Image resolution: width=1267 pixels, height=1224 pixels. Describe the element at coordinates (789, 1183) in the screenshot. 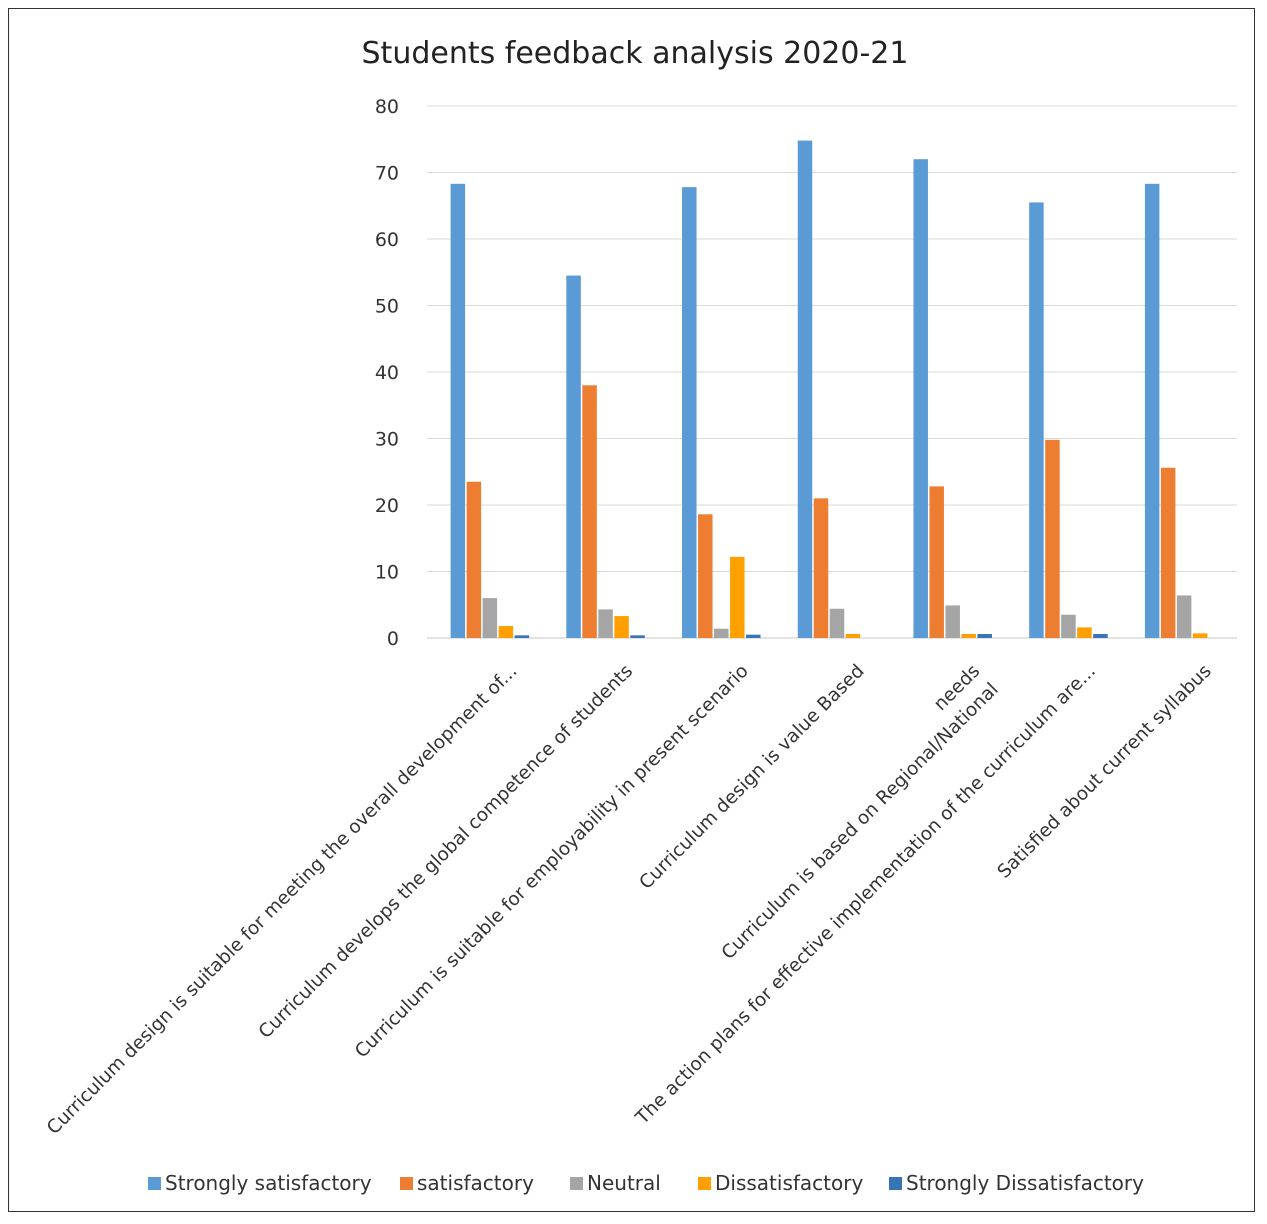

I see `legend-label: Dissatisfactory` at that location.